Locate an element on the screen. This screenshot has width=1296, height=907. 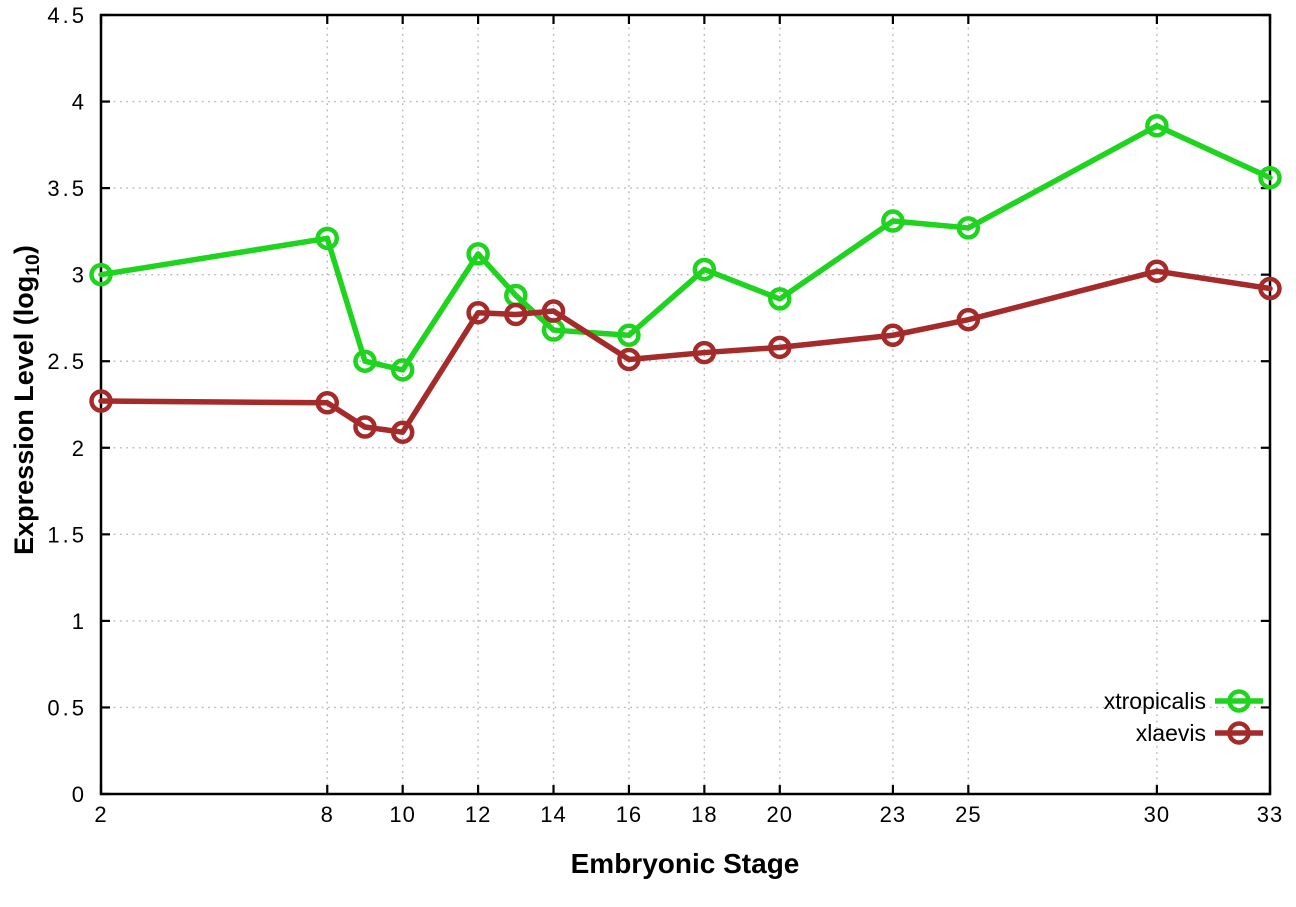
x-tick-label: 33 is located at coordinates (1270, 814).